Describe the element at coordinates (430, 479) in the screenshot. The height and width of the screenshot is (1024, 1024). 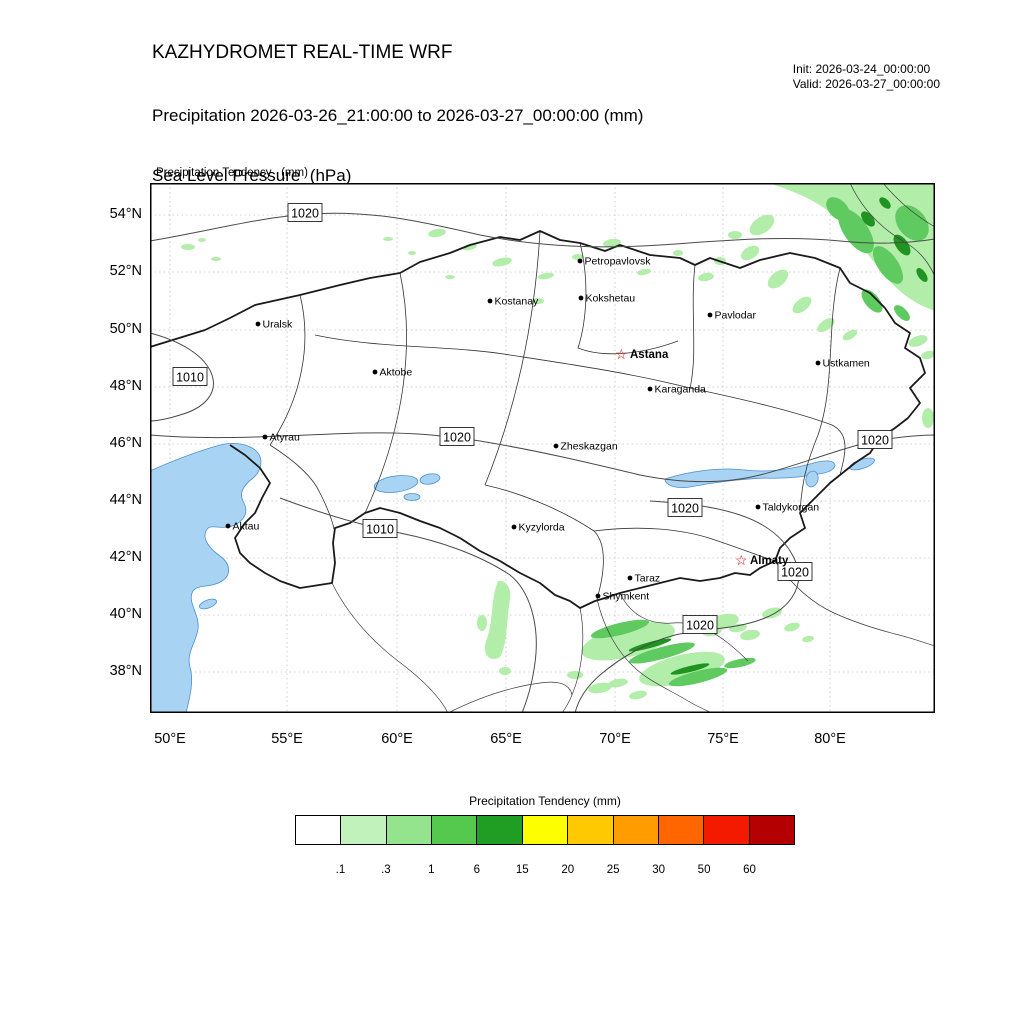
I see `aral-sea-east` at that location.